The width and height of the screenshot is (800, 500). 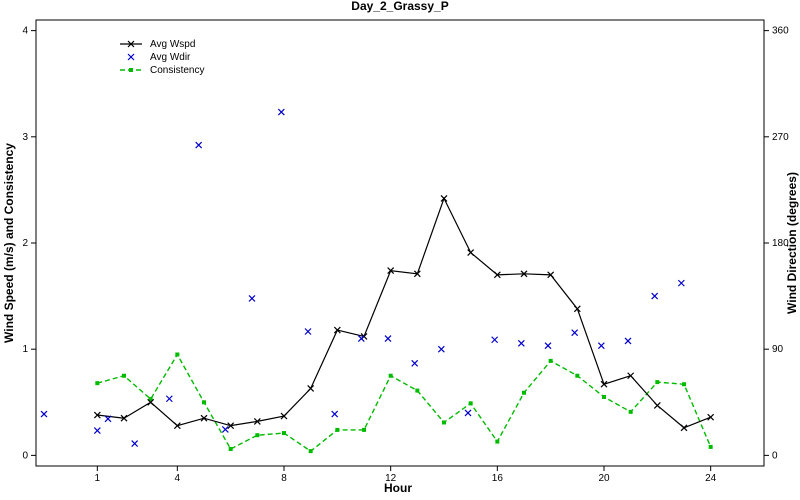 What do you see at coordinates (792, 243) in the screenshot?
I see `y-axis-right-label: Wind Direction (degrees)` at bounding box center [792, 243].